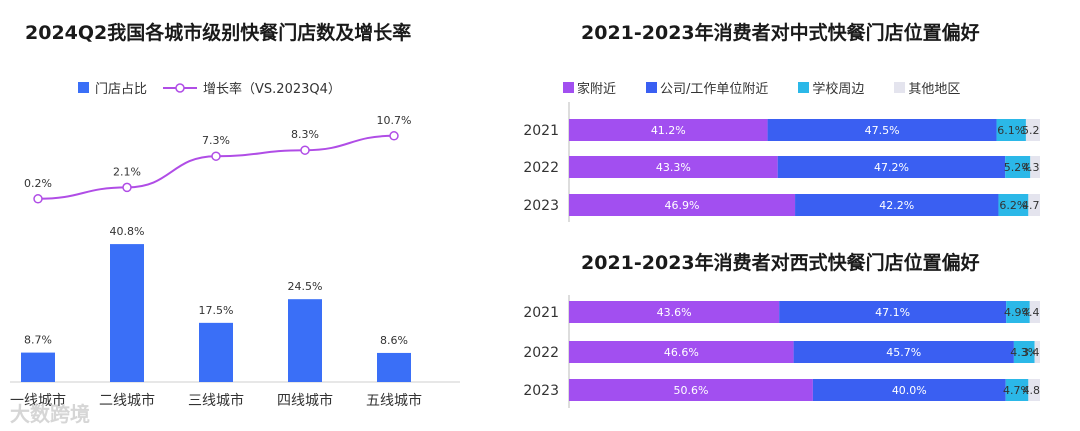  Describe the element at coordinates (394, 136) in the screenshot. I see `growth-point-五线城市` at that location.